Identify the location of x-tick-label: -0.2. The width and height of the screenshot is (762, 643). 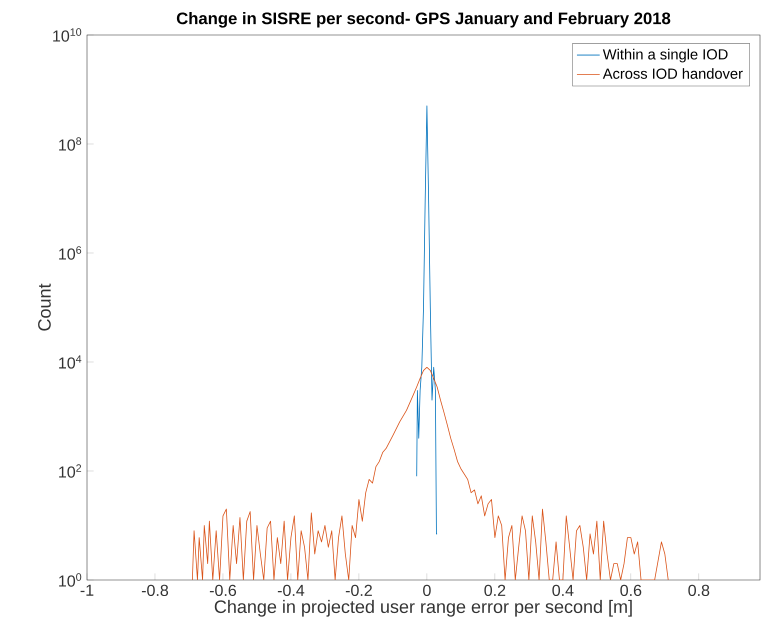
(359, 590).